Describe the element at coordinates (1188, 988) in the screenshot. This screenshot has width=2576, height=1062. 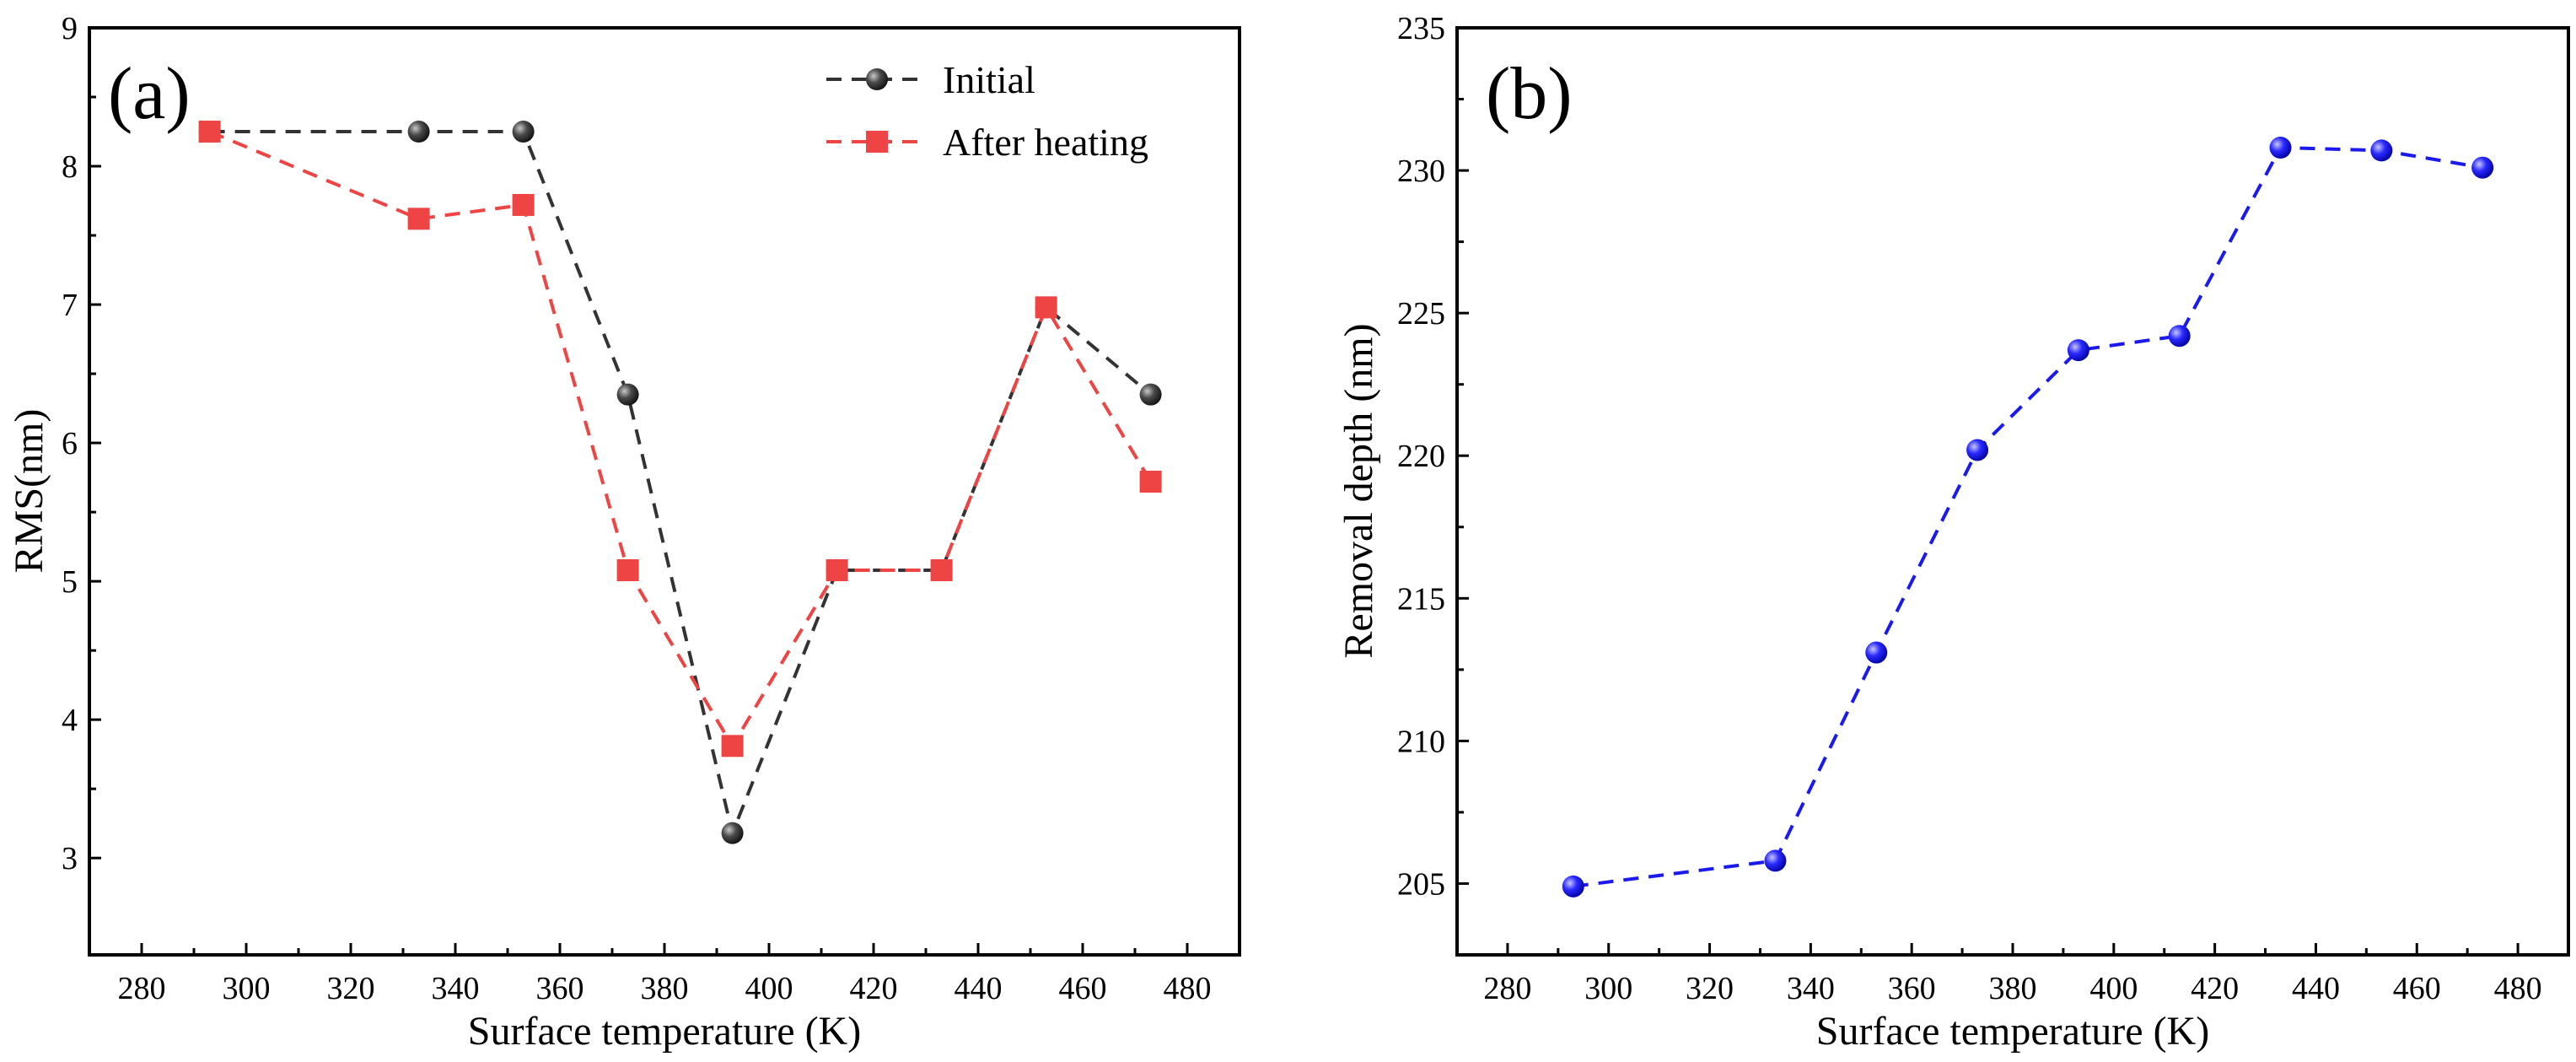
I see `panel-a-x-tick-label: 480` at that location.